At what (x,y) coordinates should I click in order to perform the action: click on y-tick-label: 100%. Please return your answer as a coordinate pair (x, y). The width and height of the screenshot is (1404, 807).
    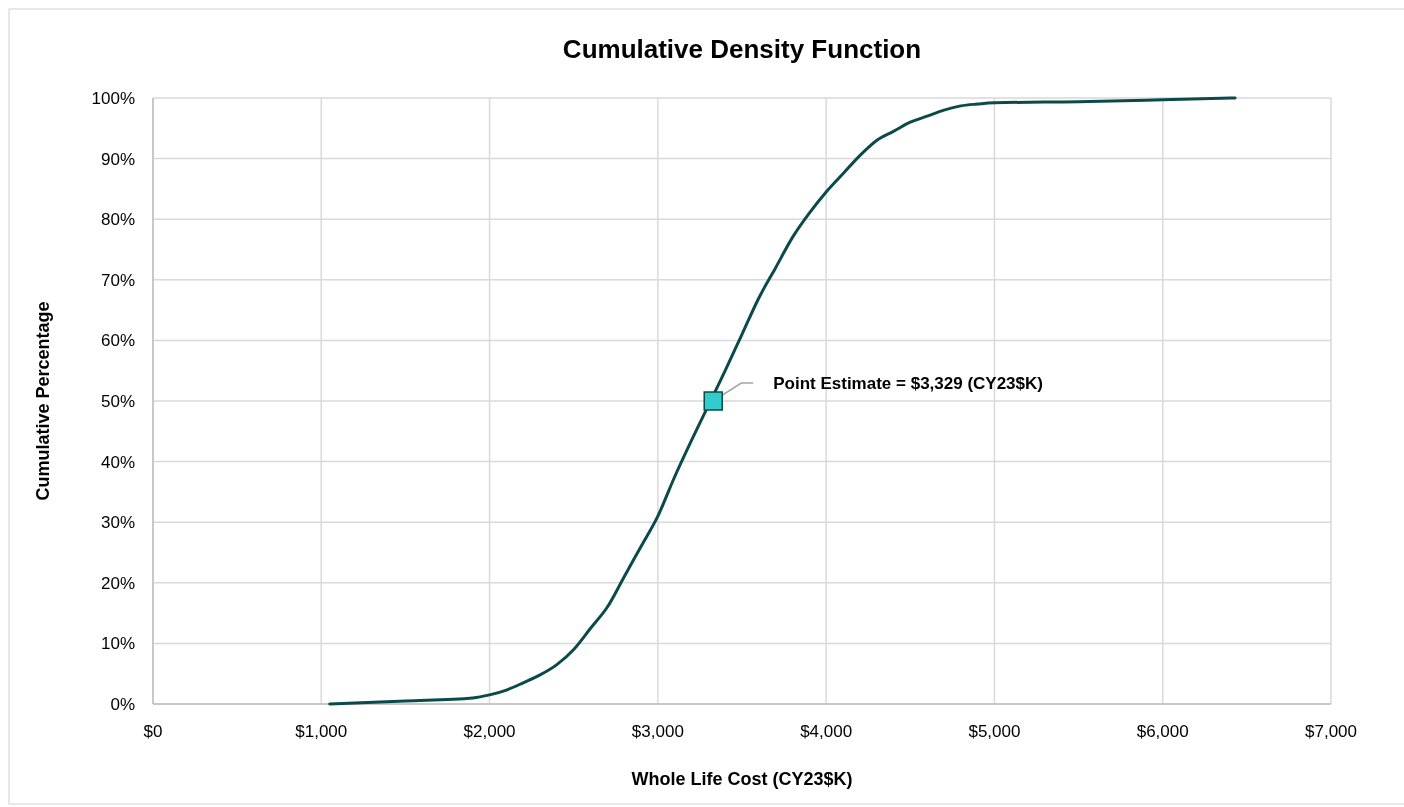
    Looking at the image, I should click on (113, 98).